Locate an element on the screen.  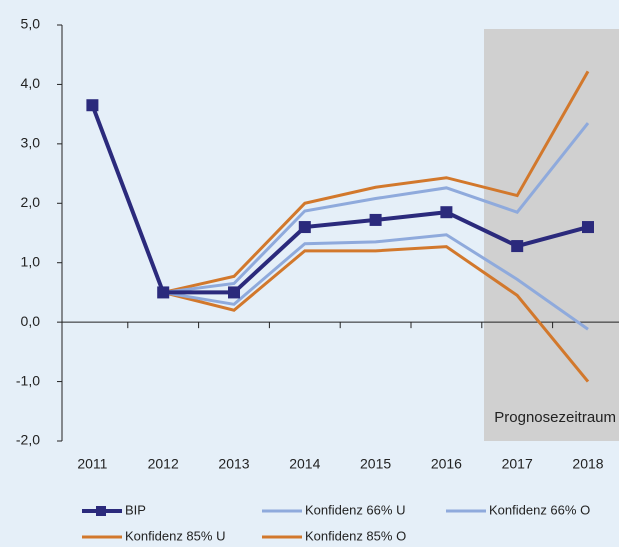
legend-label: Konfidenz 66% U is located at coordinates (355, 509).